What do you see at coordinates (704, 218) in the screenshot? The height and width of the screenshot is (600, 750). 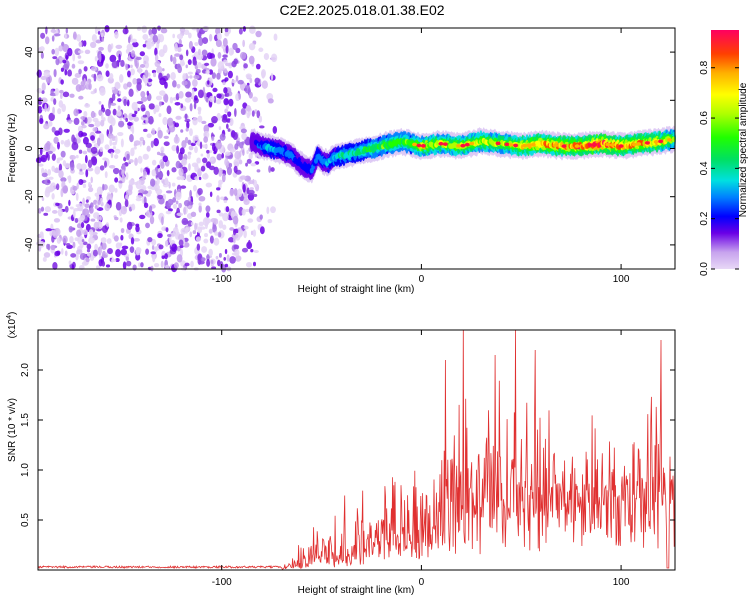 I see `colorbar-tick-label: 0.2` at bounding box center [704, 218].